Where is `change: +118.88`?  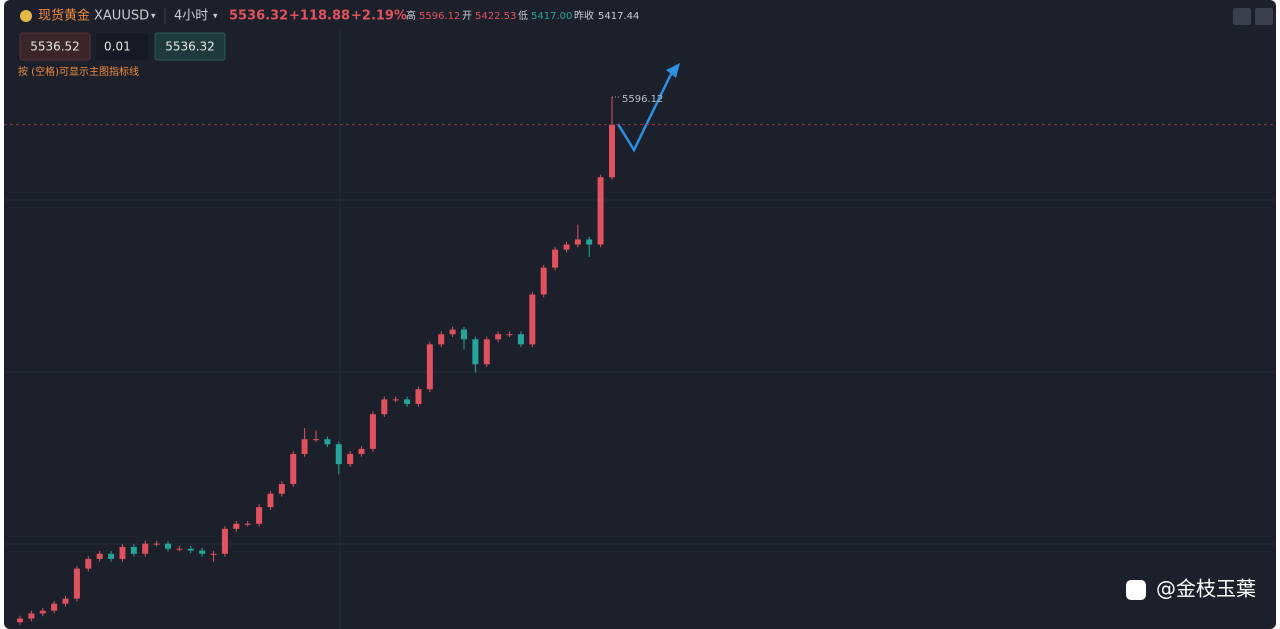 change: +118.88 is located at coordinates (319, 16).